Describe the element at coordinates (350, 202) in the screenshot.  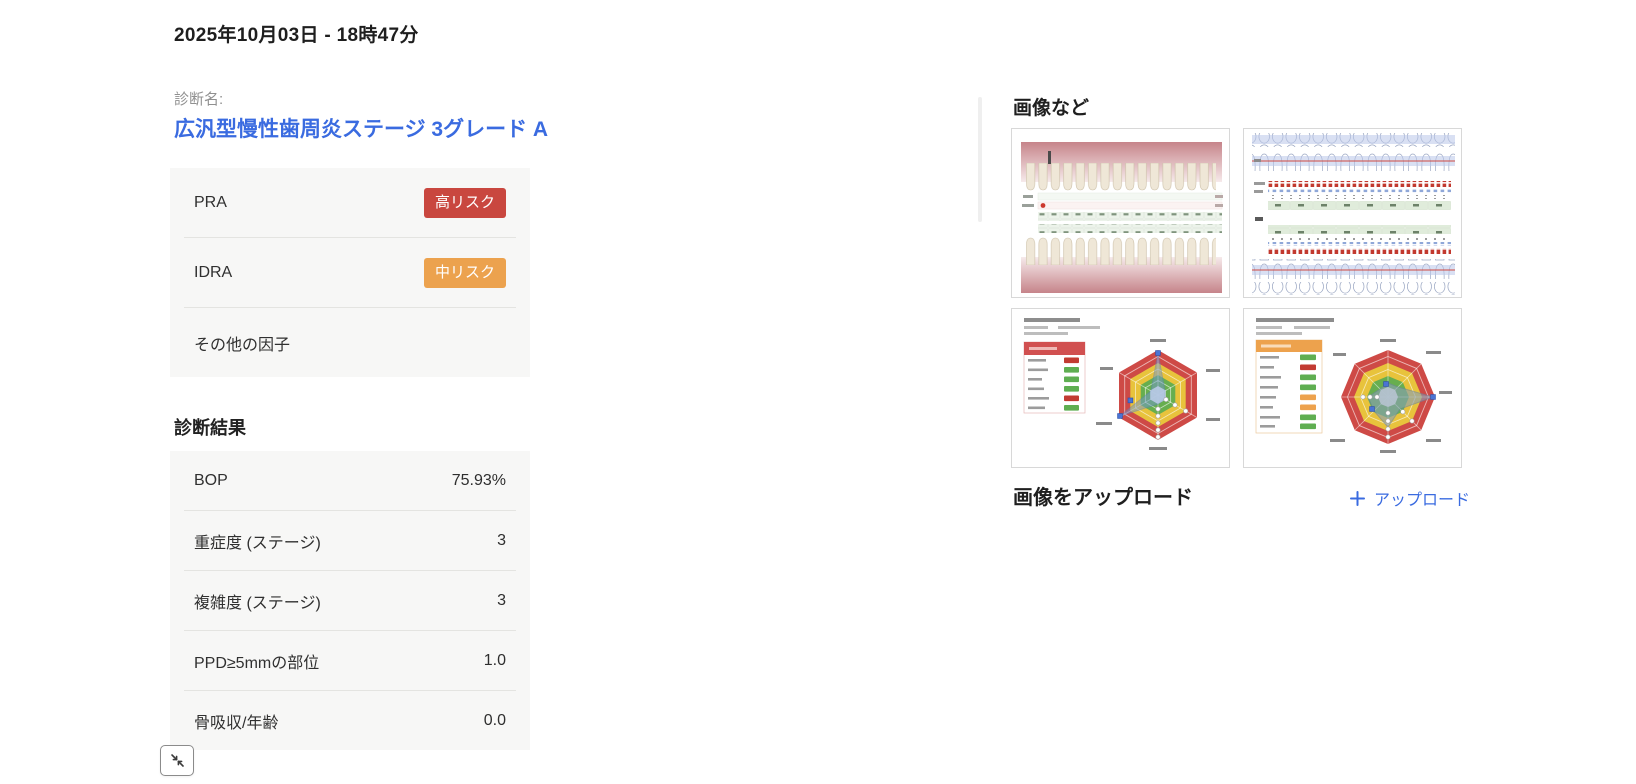
I see `risk-row-pra: PRA 高リスク` at that location.